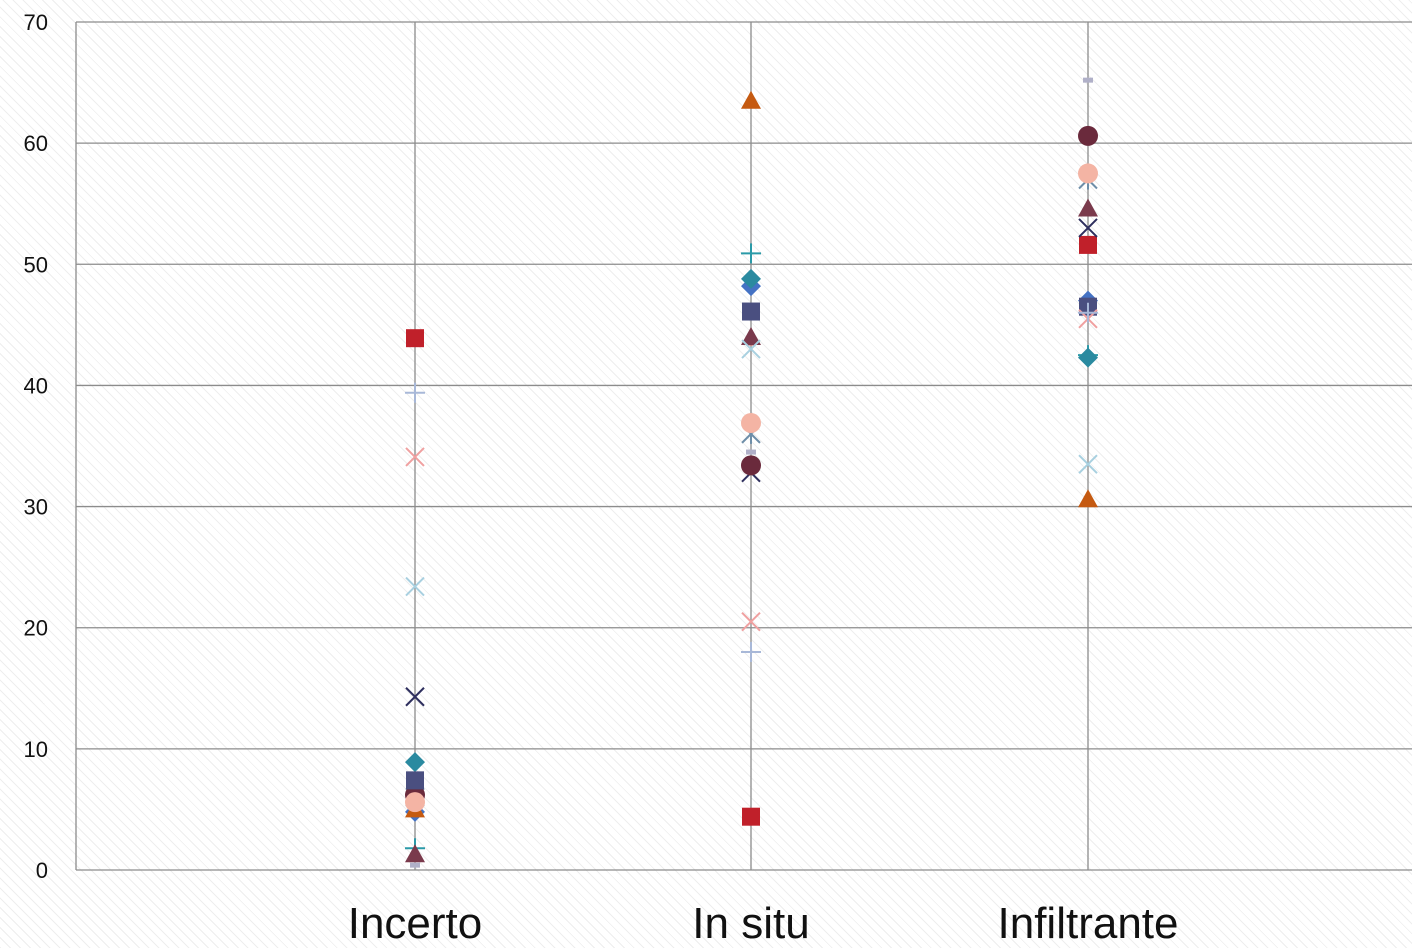  What do you see at coordinates (415, 923) in the screenshot?
I see `x-tick-label: Incerto` at bounding box center [415, 923].